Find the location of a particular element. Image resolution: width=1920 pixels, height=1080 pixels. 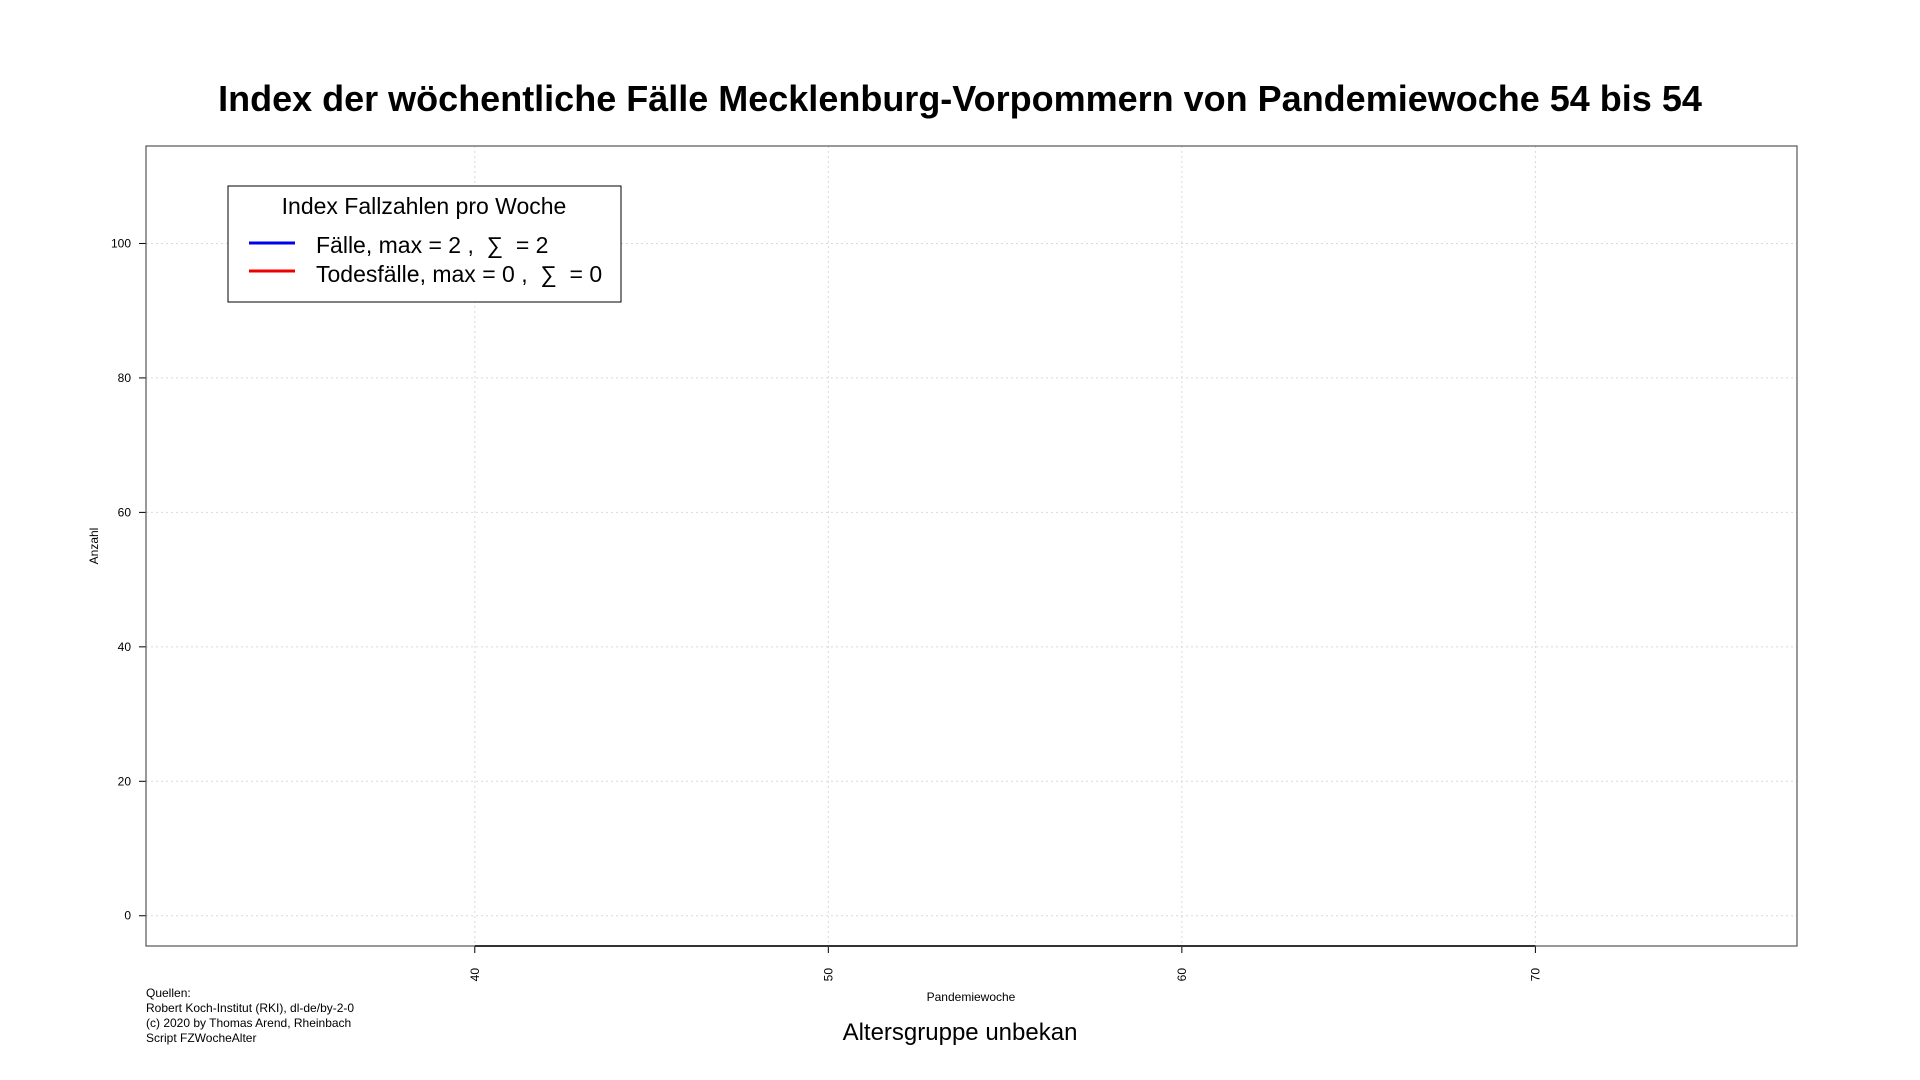

sources-heading: Quellen: is located at coordinates (168, 993).